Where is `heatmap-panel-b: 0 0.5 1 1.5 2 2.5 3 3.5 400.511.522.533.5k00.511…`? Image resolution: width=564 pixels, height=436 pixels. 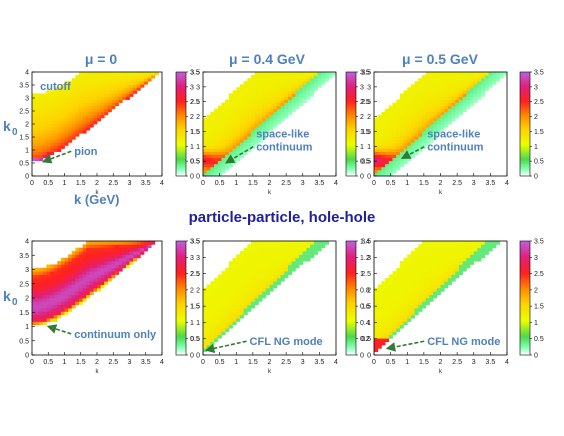 heatmap-panel-b: 0 0.5 1 1.5 2 2.5 3 3.5 400.511.522.533.5k00.511… is located at coordinates (280, 133).